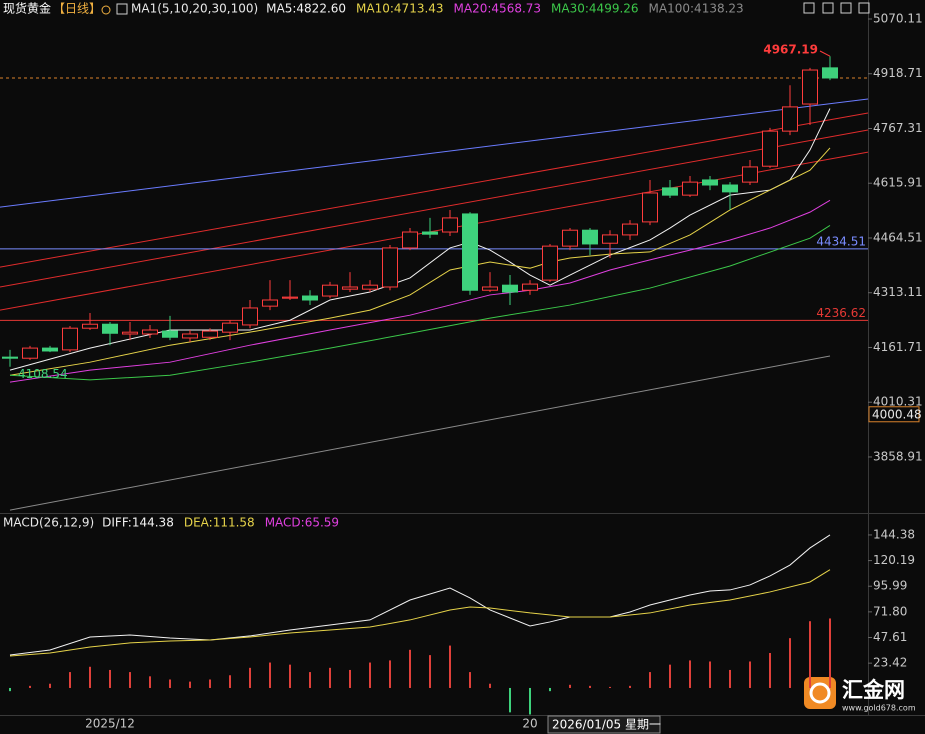 This screenshot has height=734, width=925. What do you see at coordinates (790, 50) in the screenshot?
I see `high-label: 4967.19` at bounding box center [790, 50].